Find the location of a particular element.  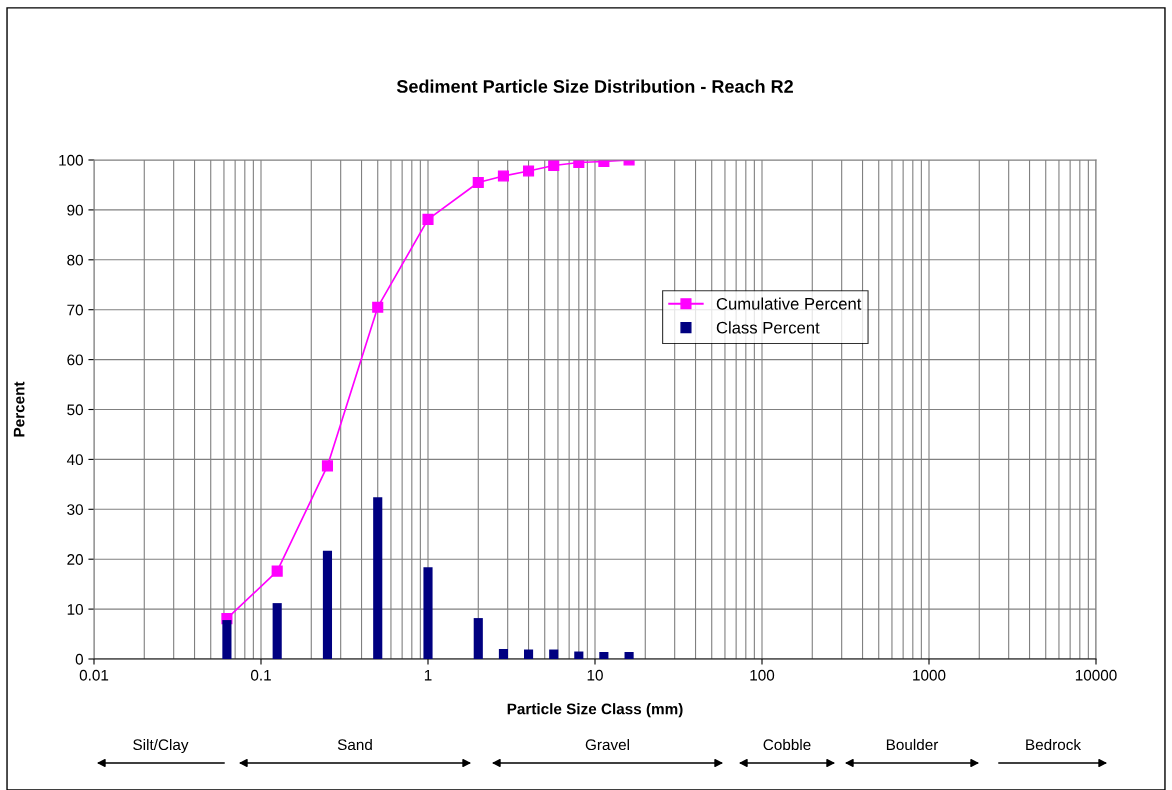

x-tick-label: 0.1 is located at coordinates (260, 675).